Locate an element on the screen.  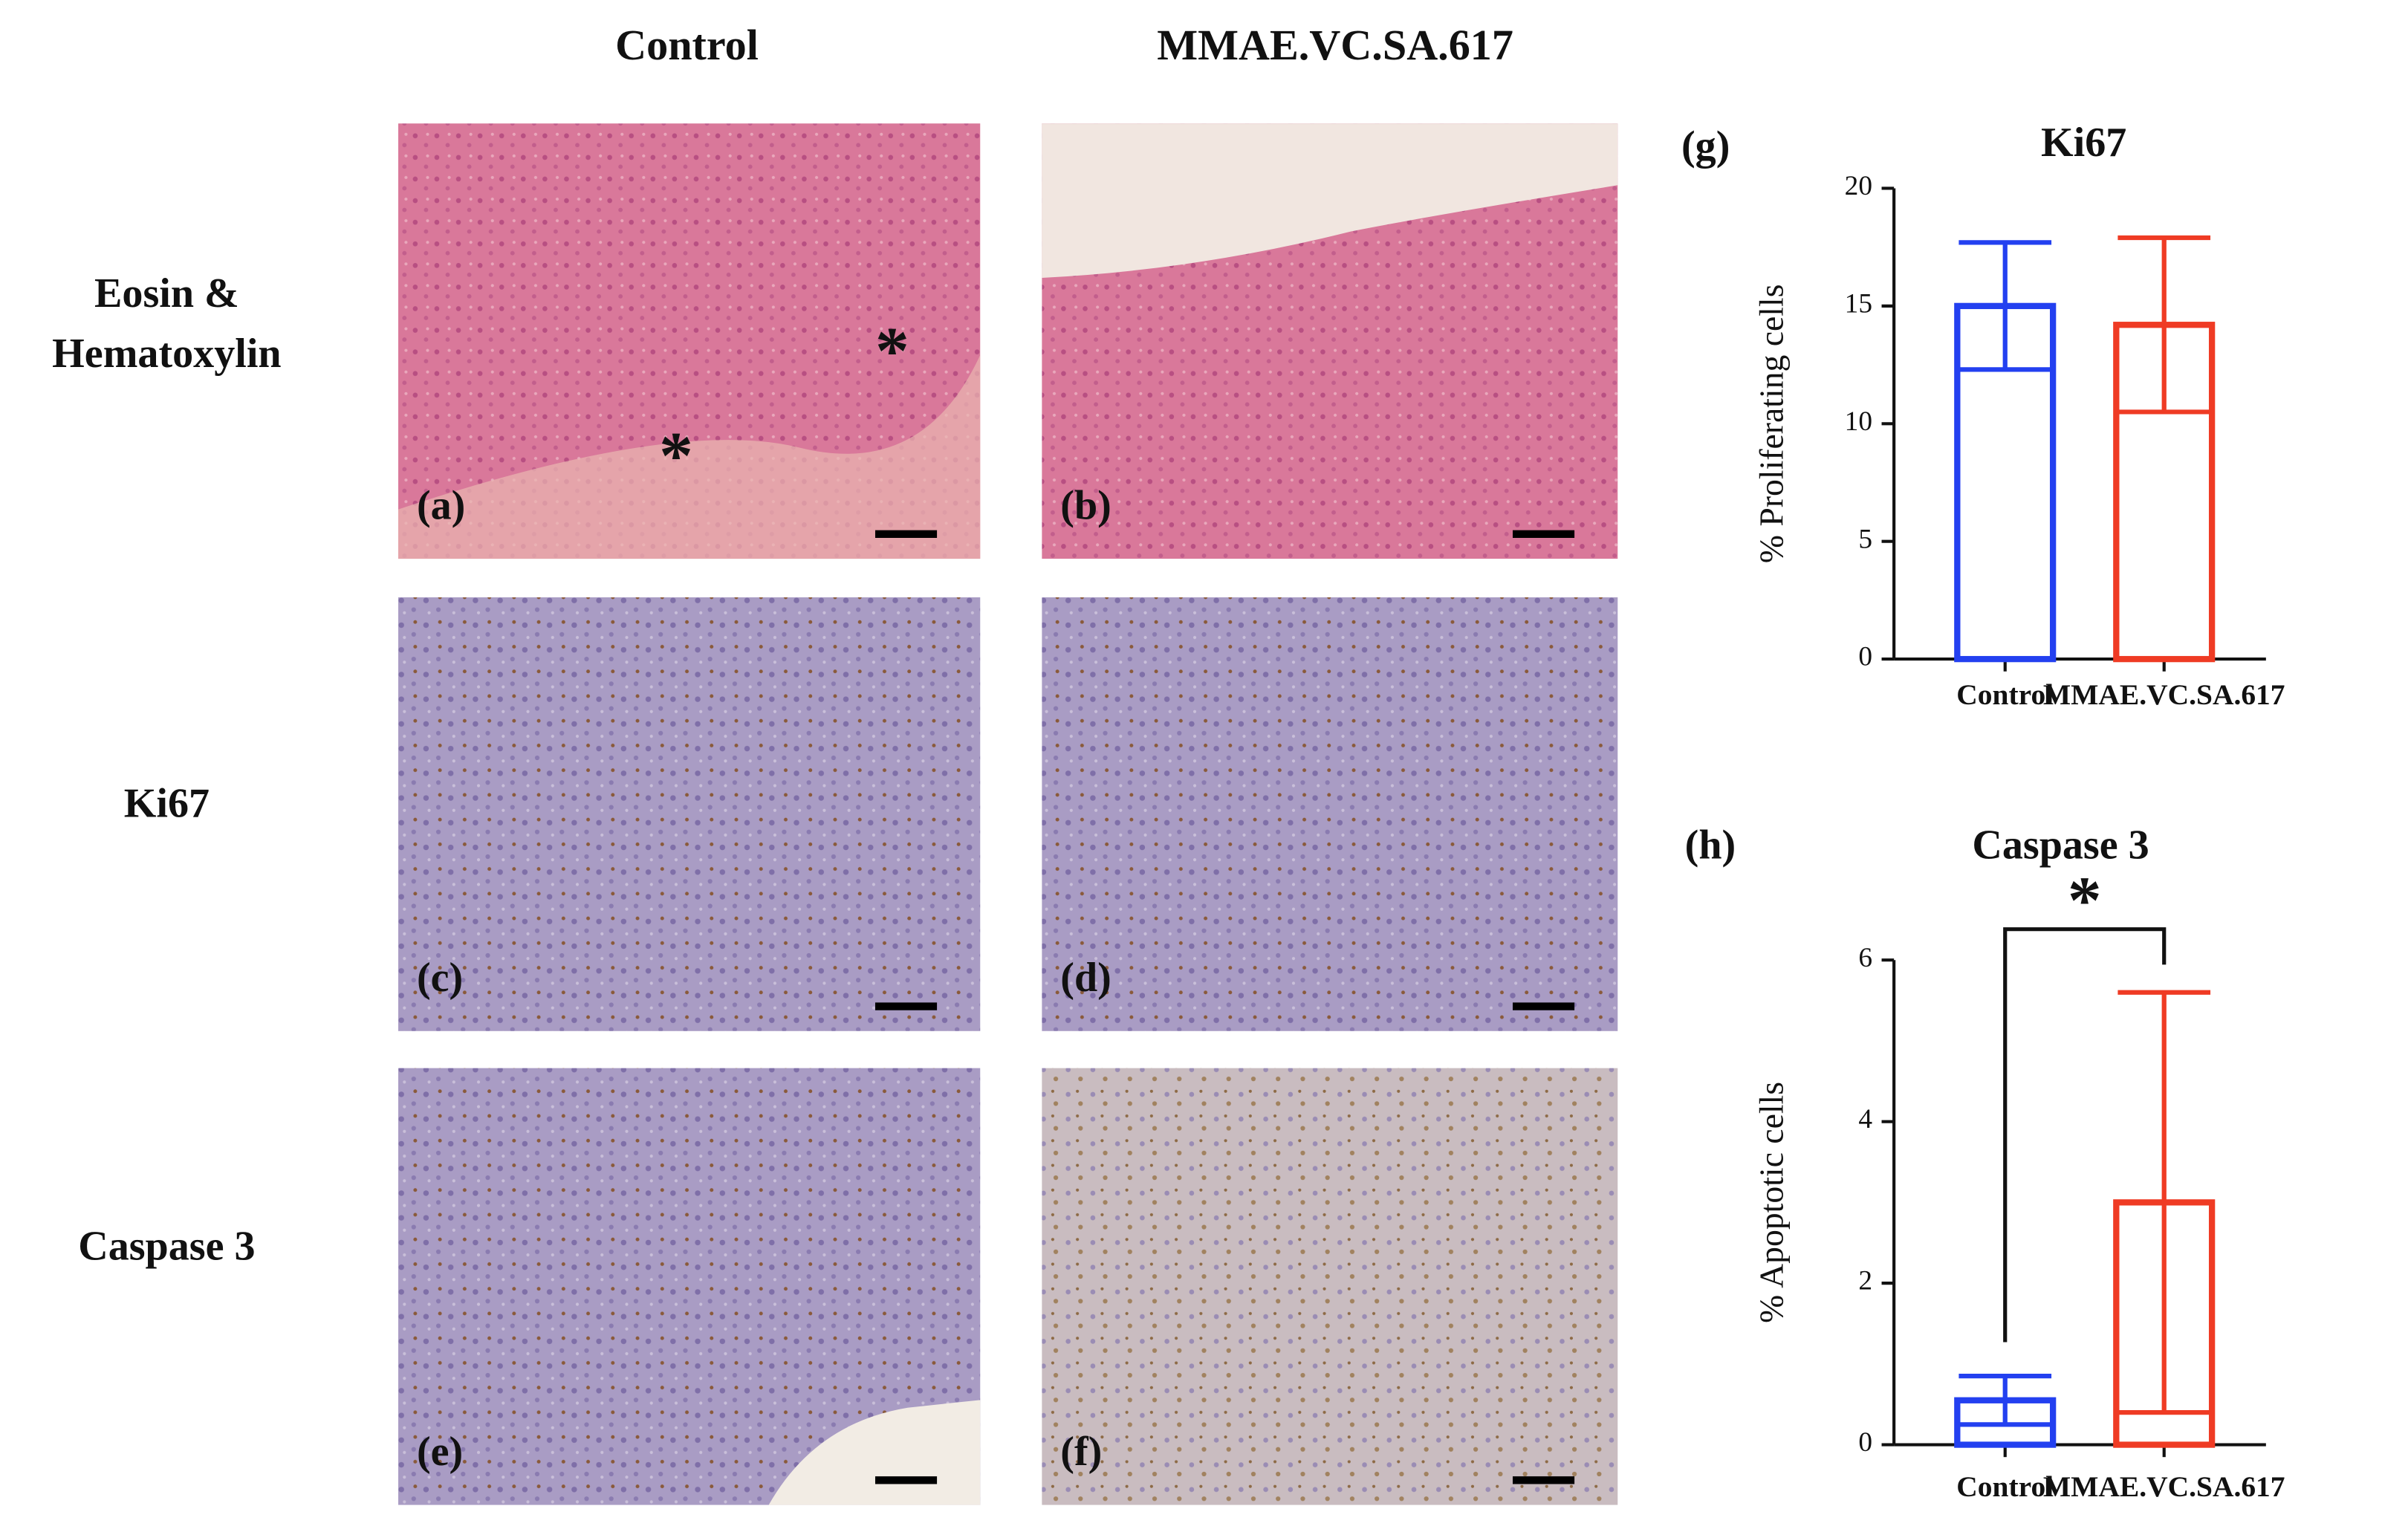
column-title: MMAE.VC.SA.617 is located at coordinates (1335, 45).